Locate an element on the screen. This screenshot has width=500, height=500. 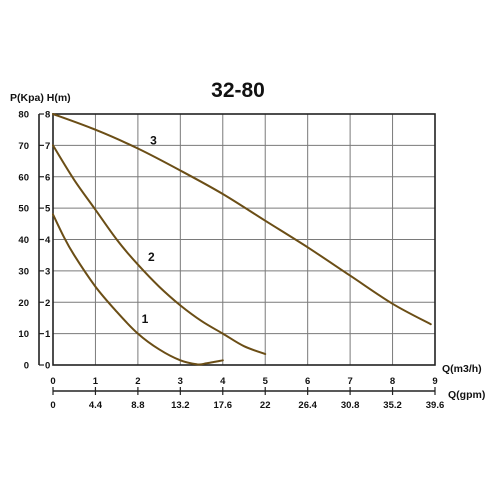
p-tick-label: 50 is located at coordinates (23, 209).